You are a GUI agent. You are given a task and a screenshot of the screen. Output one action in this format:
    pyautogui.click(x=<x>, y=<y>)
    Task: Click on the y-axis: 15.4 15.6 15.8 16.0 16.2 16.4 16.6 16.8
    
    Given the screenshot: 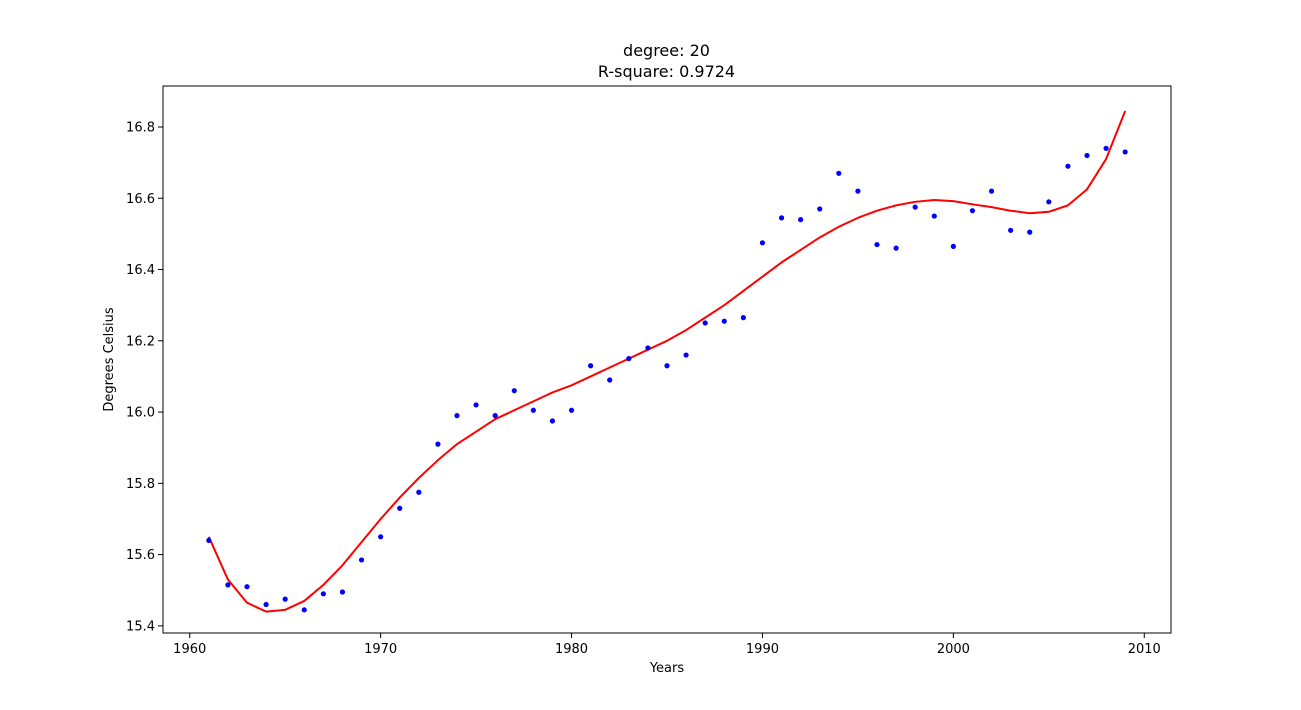 What is the action you would take?
    pyautogui.click(x=144, y=377)
    